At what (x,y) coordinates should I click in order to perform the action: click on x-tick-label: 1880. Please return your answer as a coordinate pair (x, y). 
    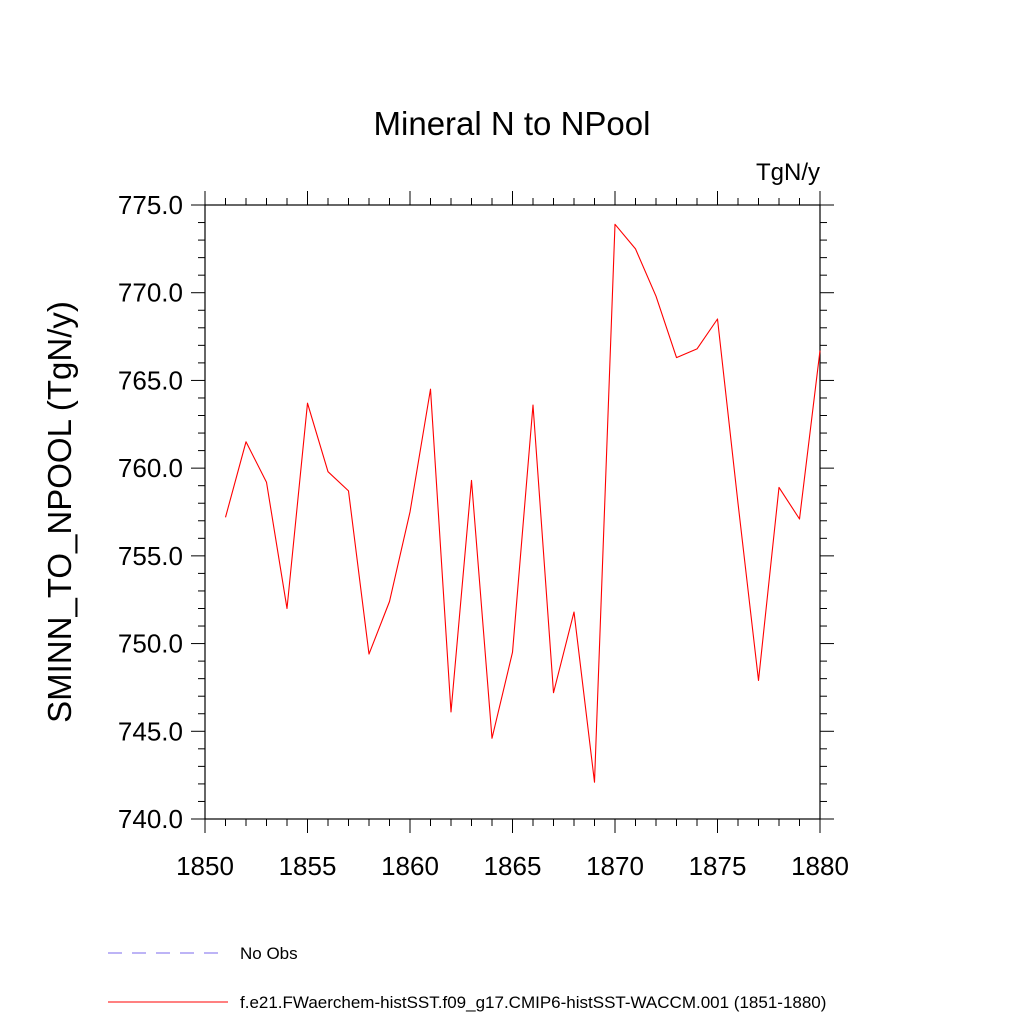
    Looking at the image, I should click on (820, 866).